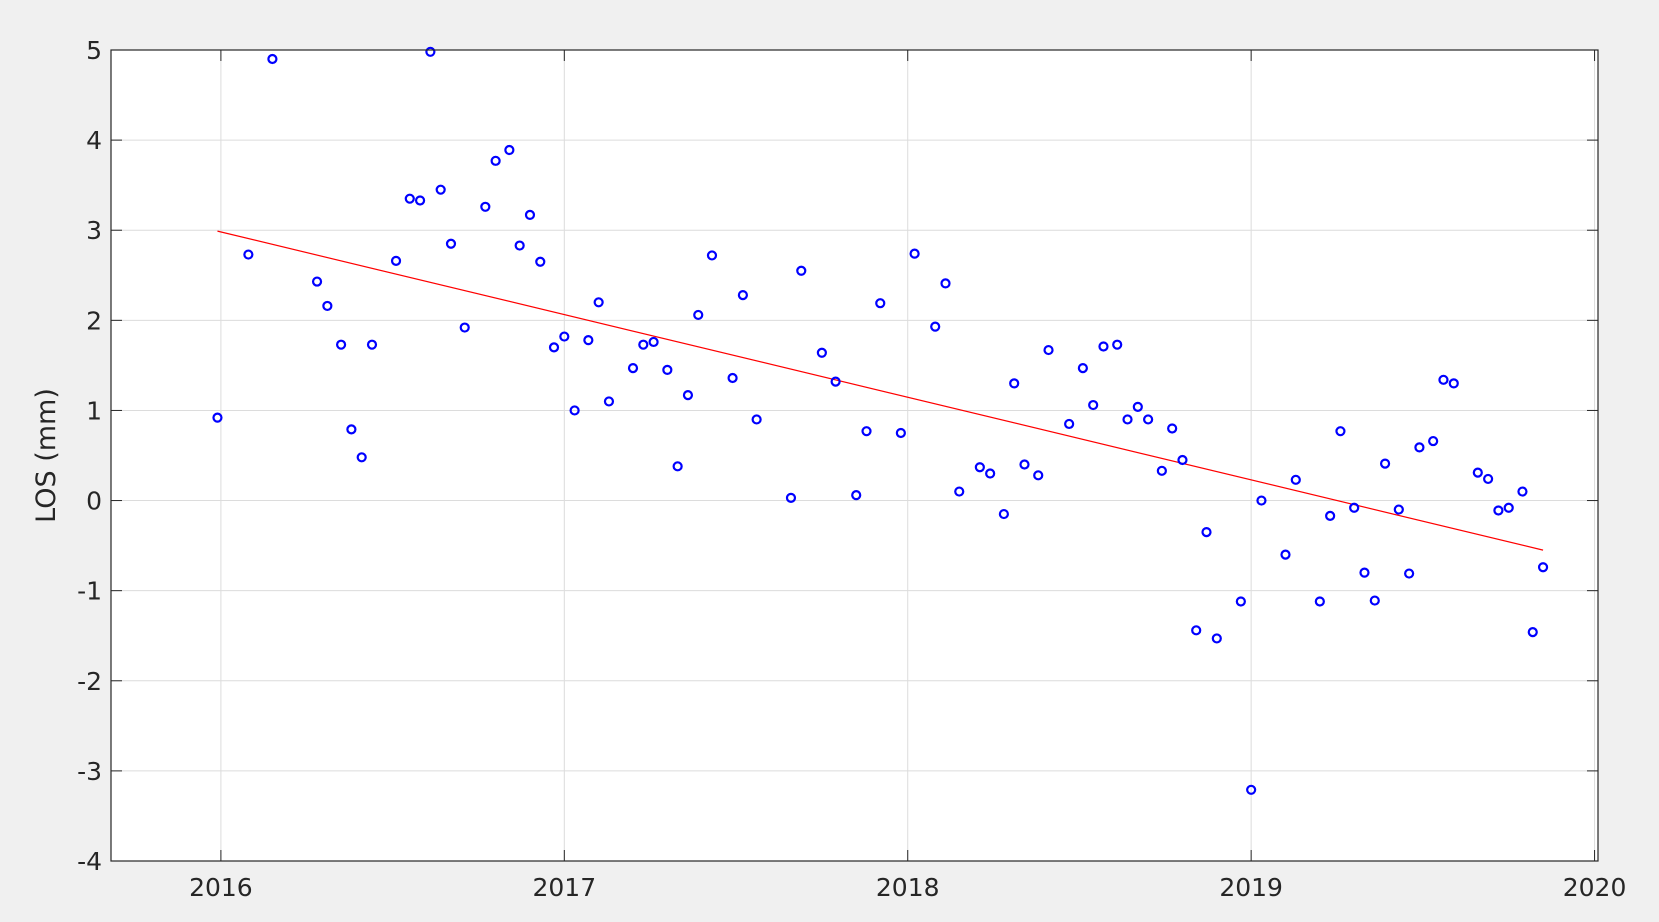 This screenshot has height=922, width=1659. Describe the element at coordinates (564, 887) in the screenshot. I see `x-tick-label: 2017` at that location.